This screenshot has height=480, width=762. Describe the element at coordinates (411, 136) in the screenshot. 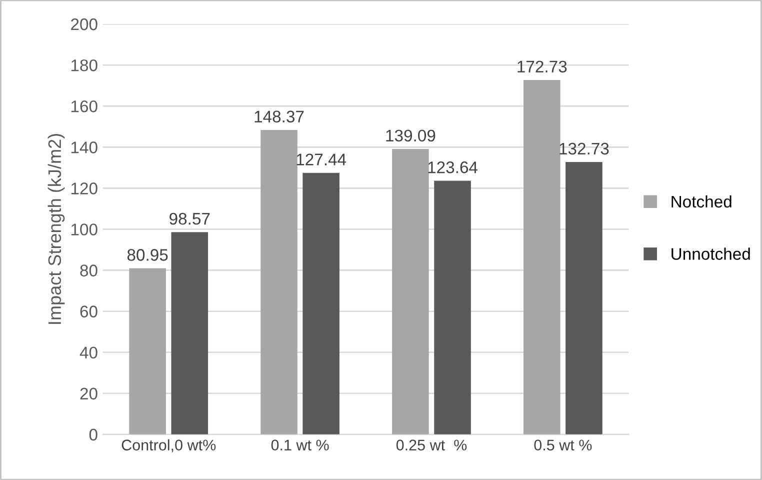

I see `data-label: 139.09` at that location.